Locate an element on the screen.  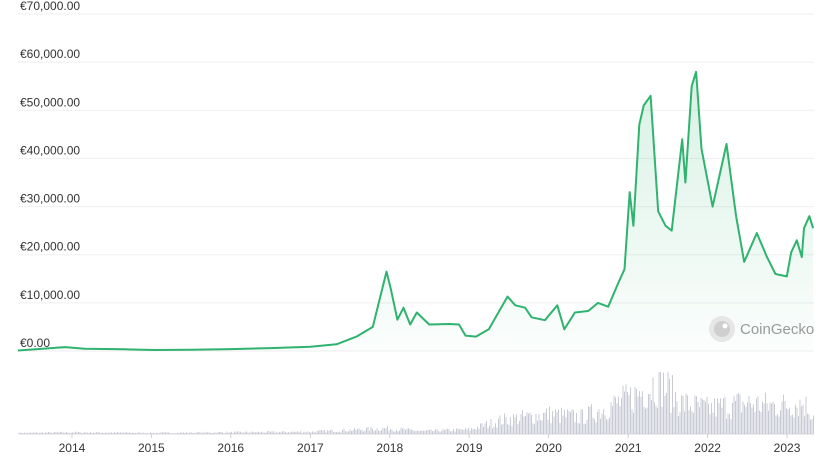
x-tick-label: 2018 is located at coordinates (389, 448).